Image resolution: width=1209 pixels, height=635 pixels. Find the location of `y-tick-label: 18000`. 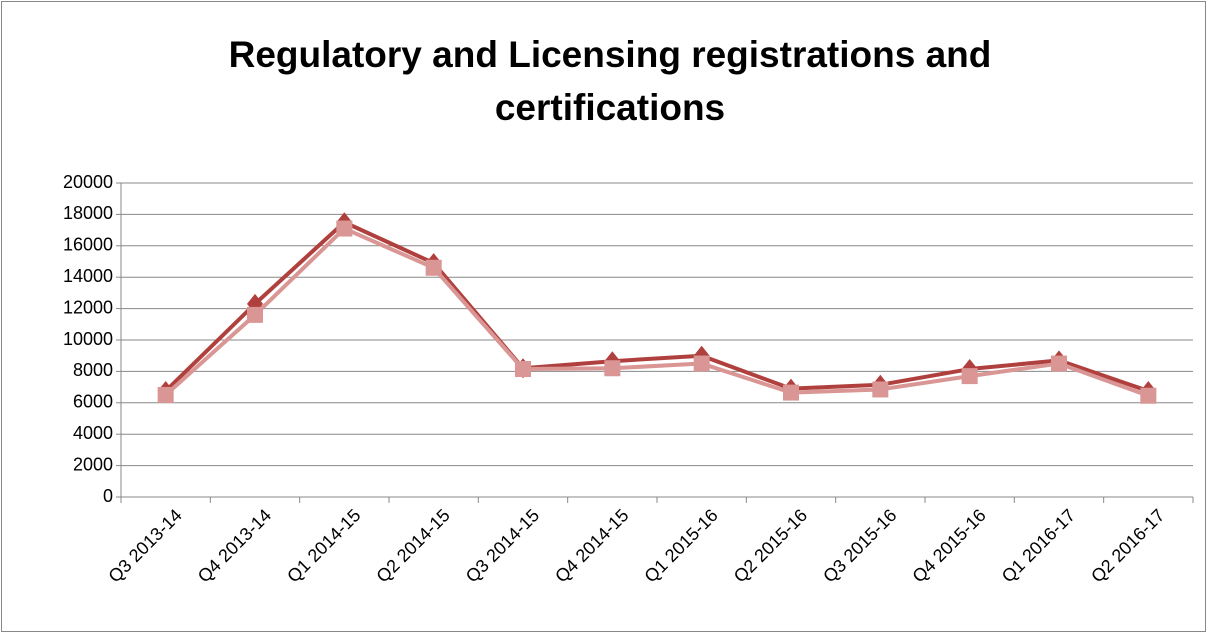

y-tick-label: 18000 is located at coordinates (88, 213).